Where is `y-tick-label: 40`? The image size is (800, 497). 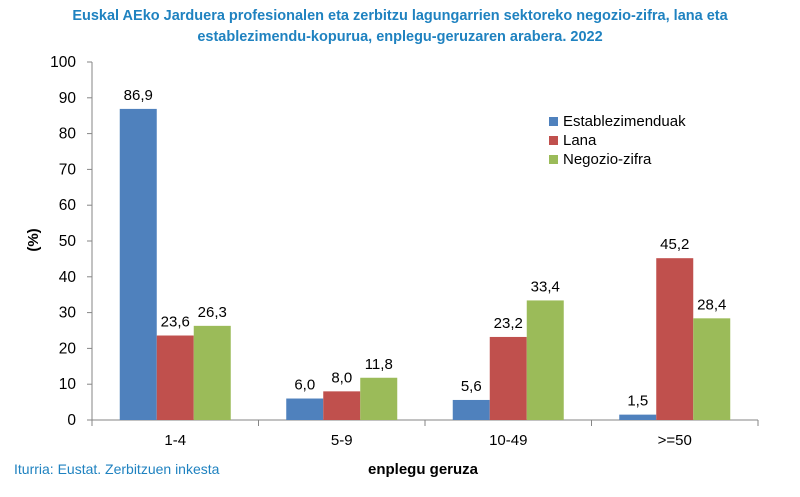
y-tick-label: 40 is located at coordinates (68, 277).